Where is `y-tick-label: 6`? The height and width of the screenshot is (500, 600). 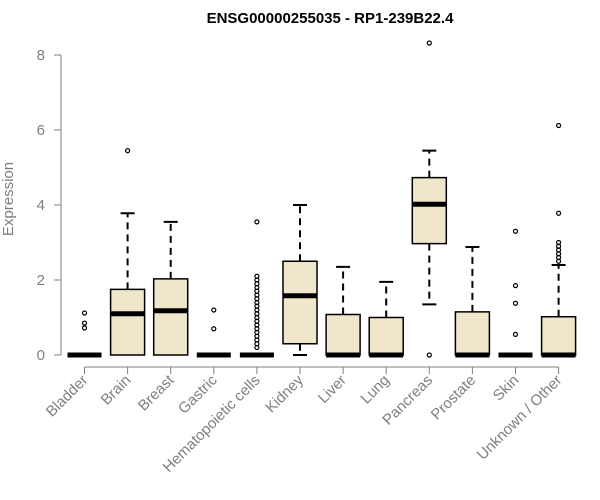 y-tick-label: 6 is located at coordinates (41, 130).